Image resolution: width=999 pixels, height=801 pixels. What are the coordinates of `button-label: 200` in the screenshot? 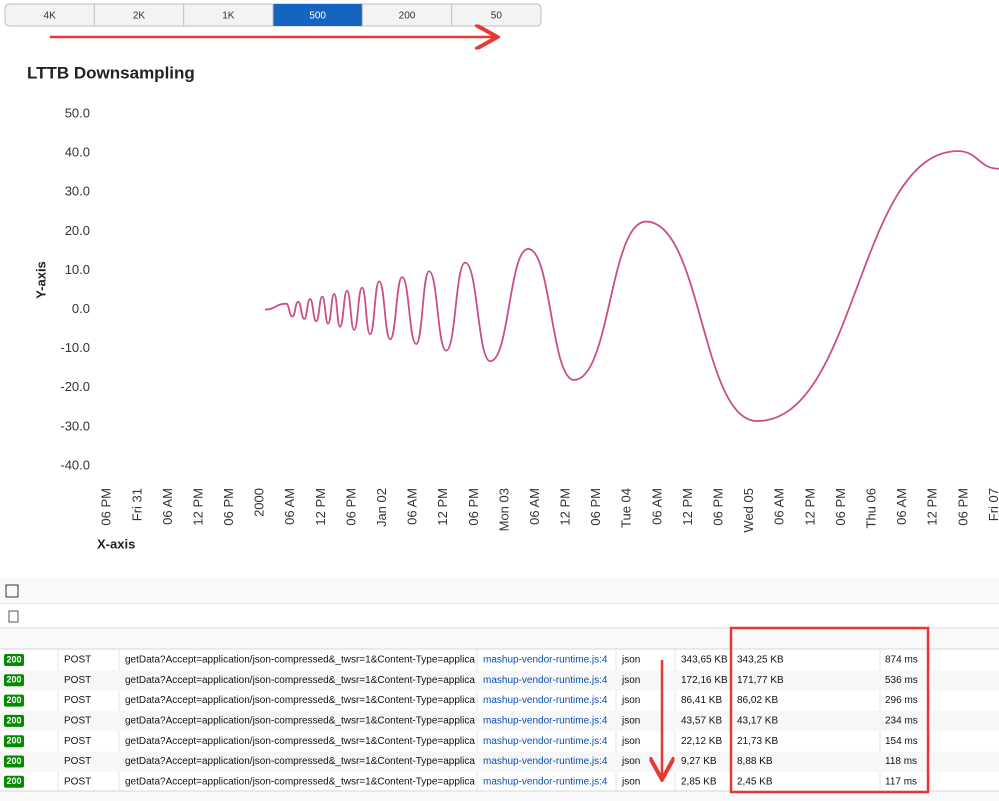 It's located at (407, 16).